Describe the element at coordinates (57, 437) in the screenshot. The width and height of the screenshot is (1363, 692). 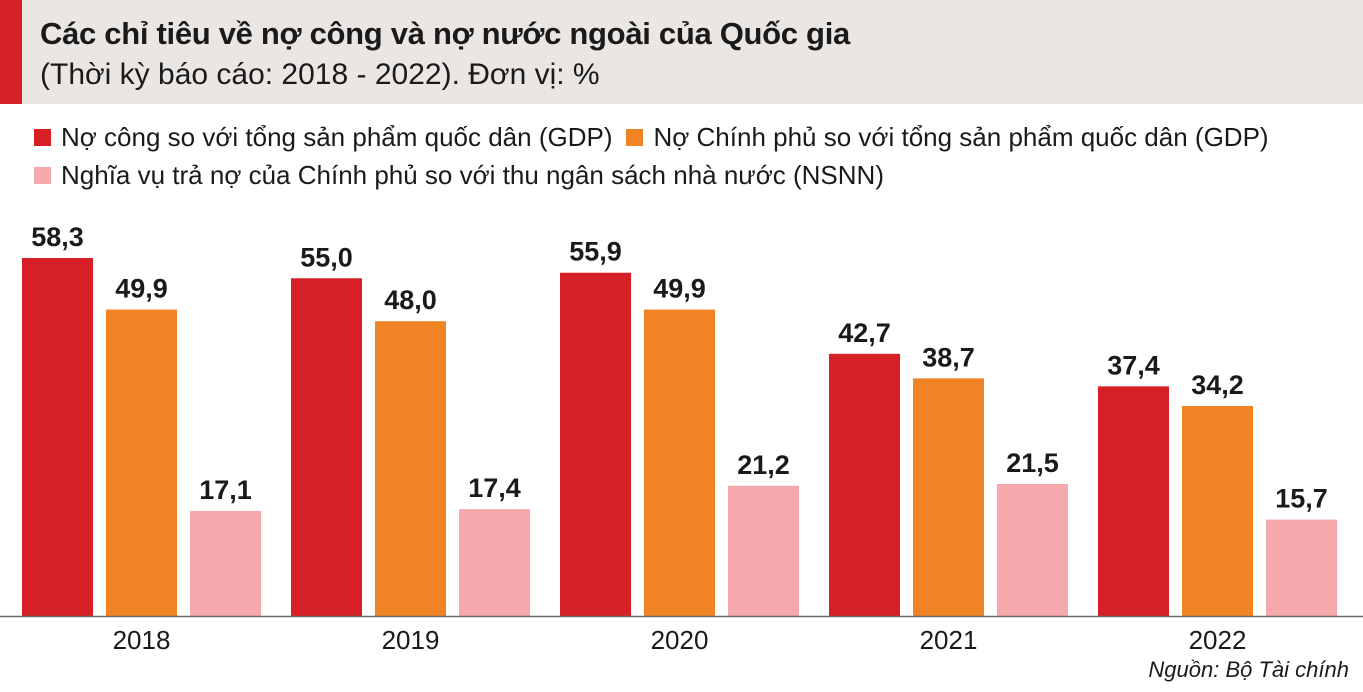
I see `bar-public-debt-2018` at that location.